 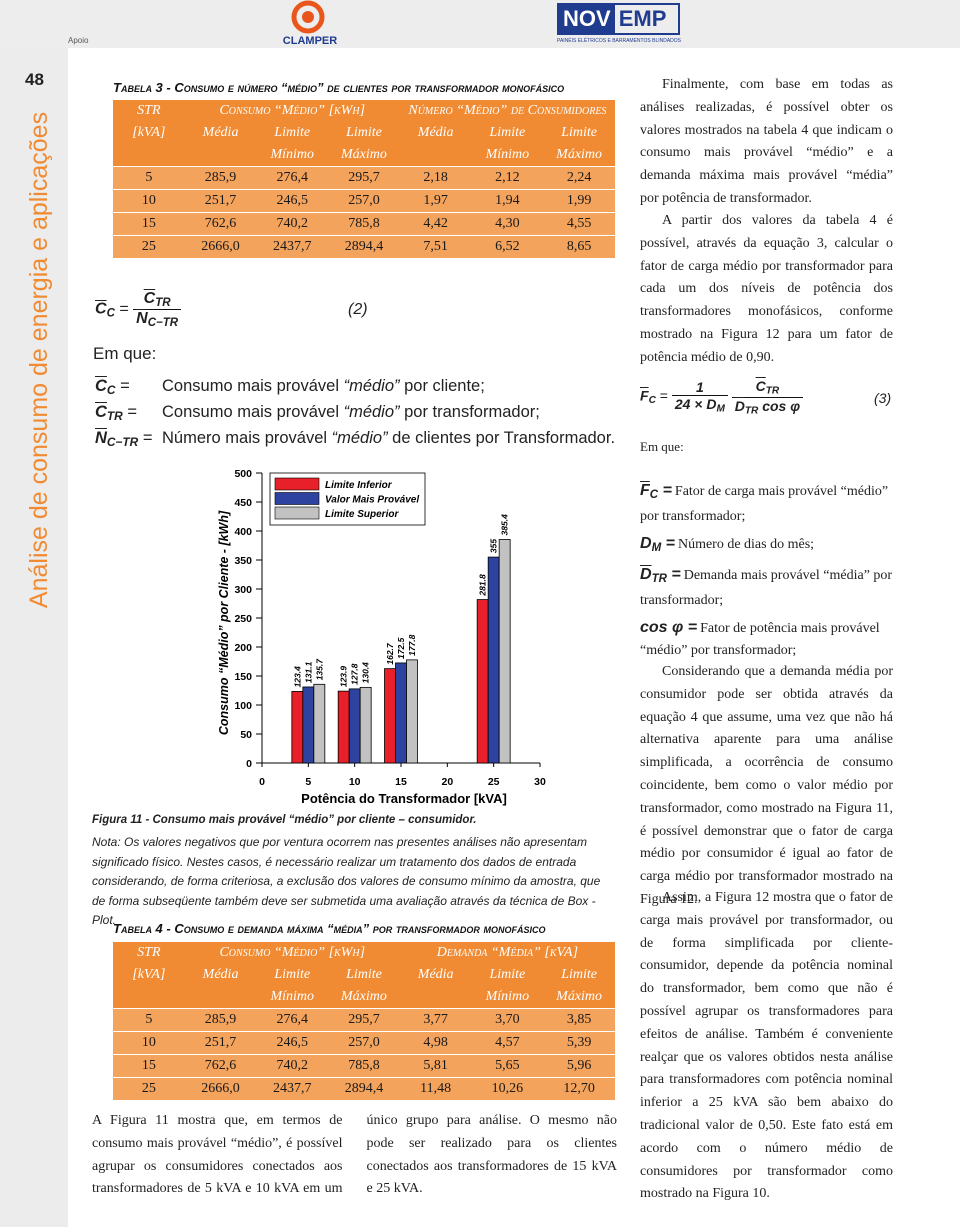 What do you see at coordinates (220, 997) in the screenshot?
I see `header-cell` at bounding box center [220, 997].